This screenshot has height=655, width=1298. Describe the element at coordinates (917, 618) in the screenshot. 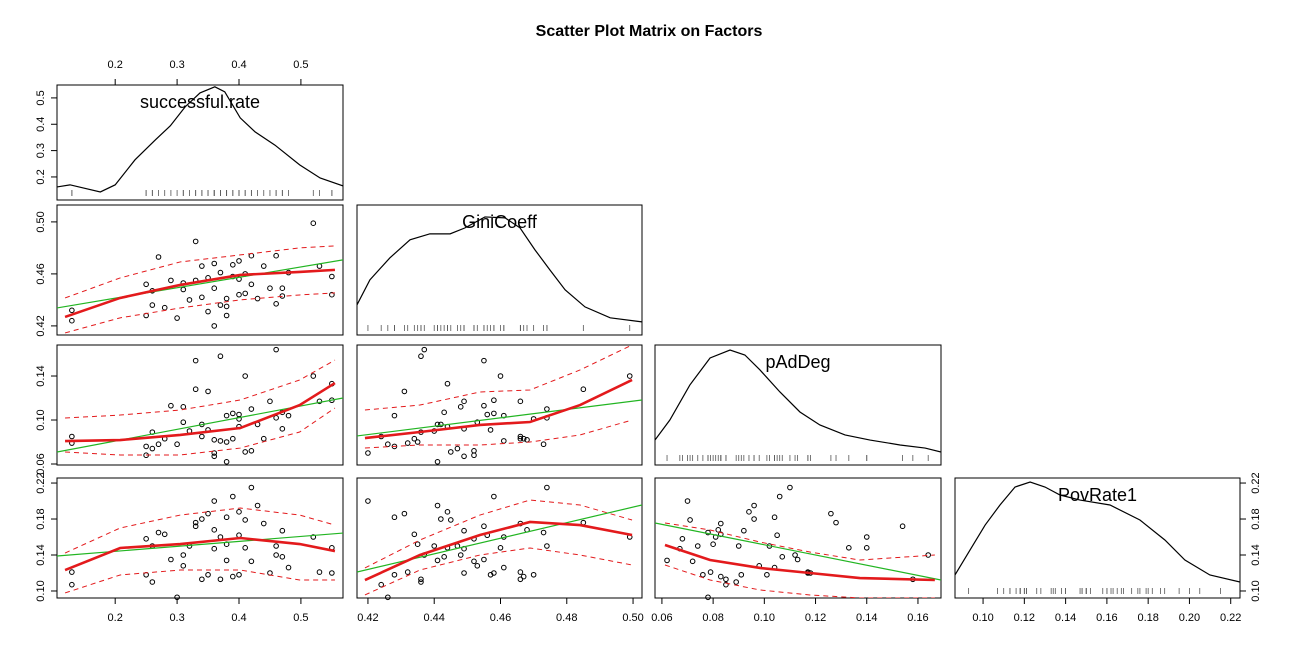

I see `x-tick-label: 0.16` at that location.